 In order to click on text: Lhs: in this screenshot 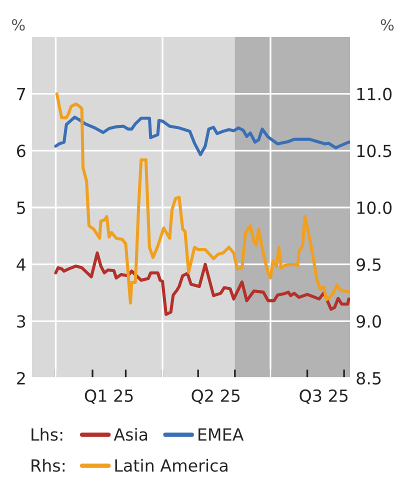, I will do `click(47, 434)`.